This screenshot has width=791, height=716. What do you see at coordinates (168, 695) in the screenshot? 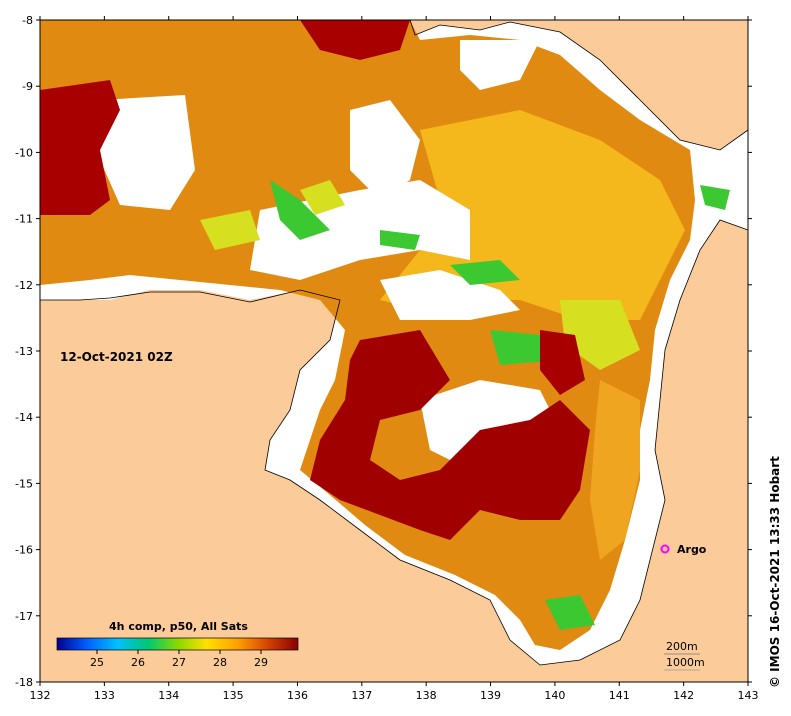
I see `lon-tick-label: 134` at bounding box center [168, 695].